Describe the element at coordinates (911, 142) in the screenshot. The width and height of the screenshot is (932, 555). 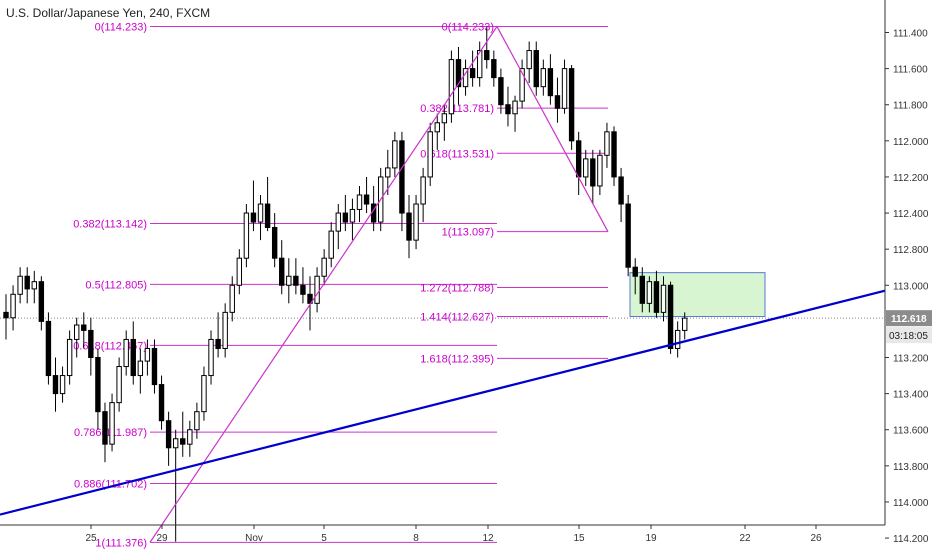
I see `price-tick-label: 112.000` at that location.